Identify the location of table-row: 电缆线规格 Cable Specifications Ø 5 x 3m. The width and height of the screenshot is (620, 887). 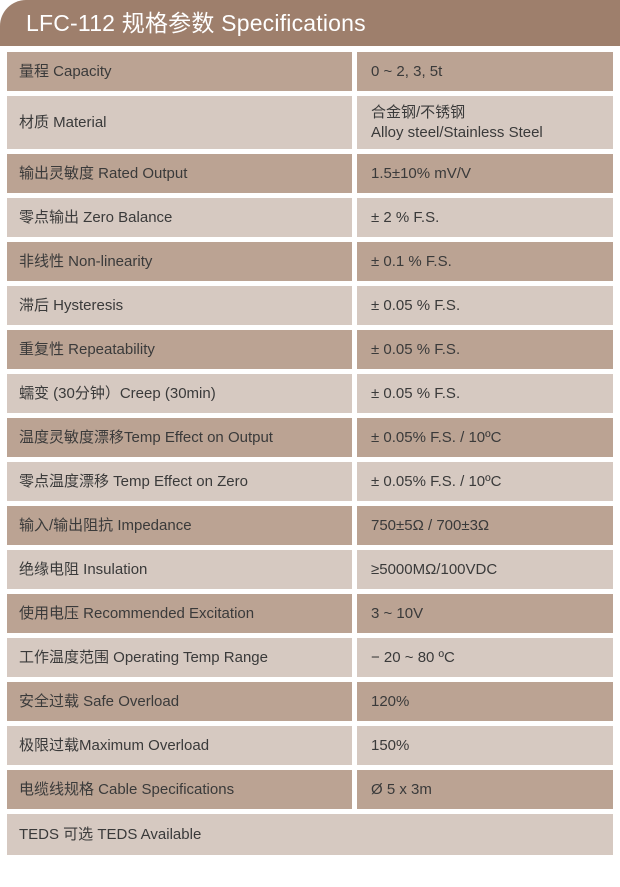
(310, 789).